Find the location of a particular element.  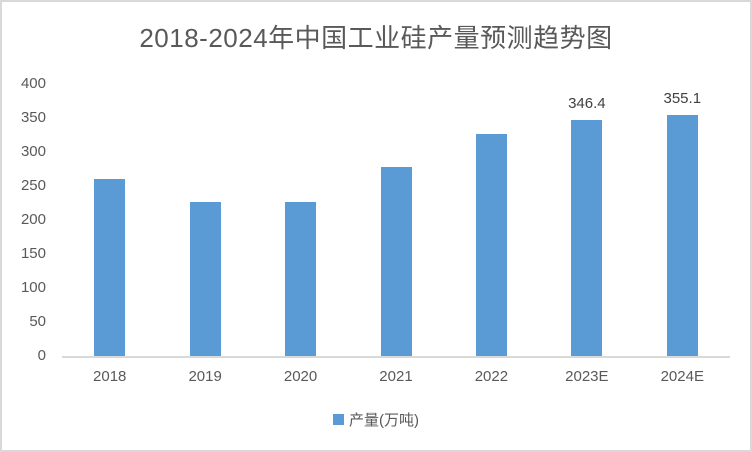

y-tick-label: 0 is located at coordinates (41, 355).